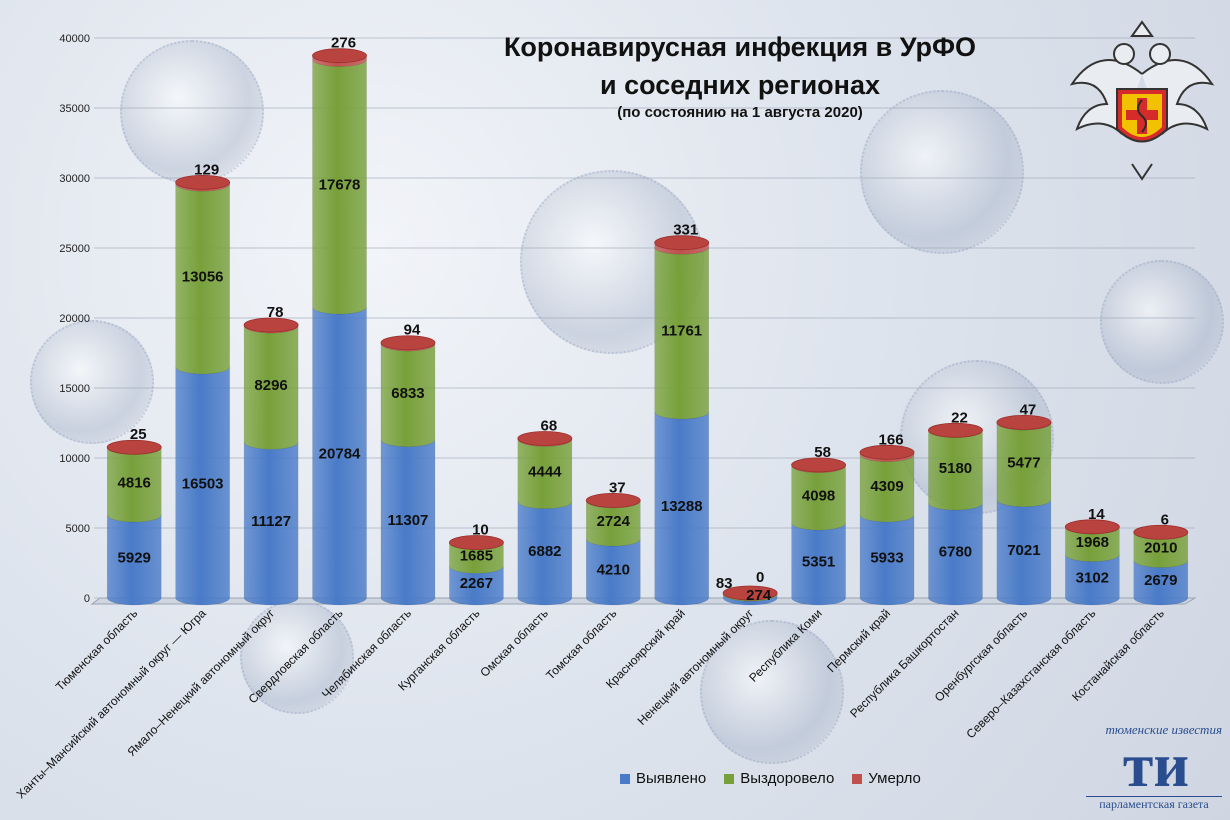 The width and height of the screenshot is (1230, 820). What do you see at coordinates (614, 521) in the screenshot?
I see `value-label-recovered: 2724` at bounding box center [614, 521].